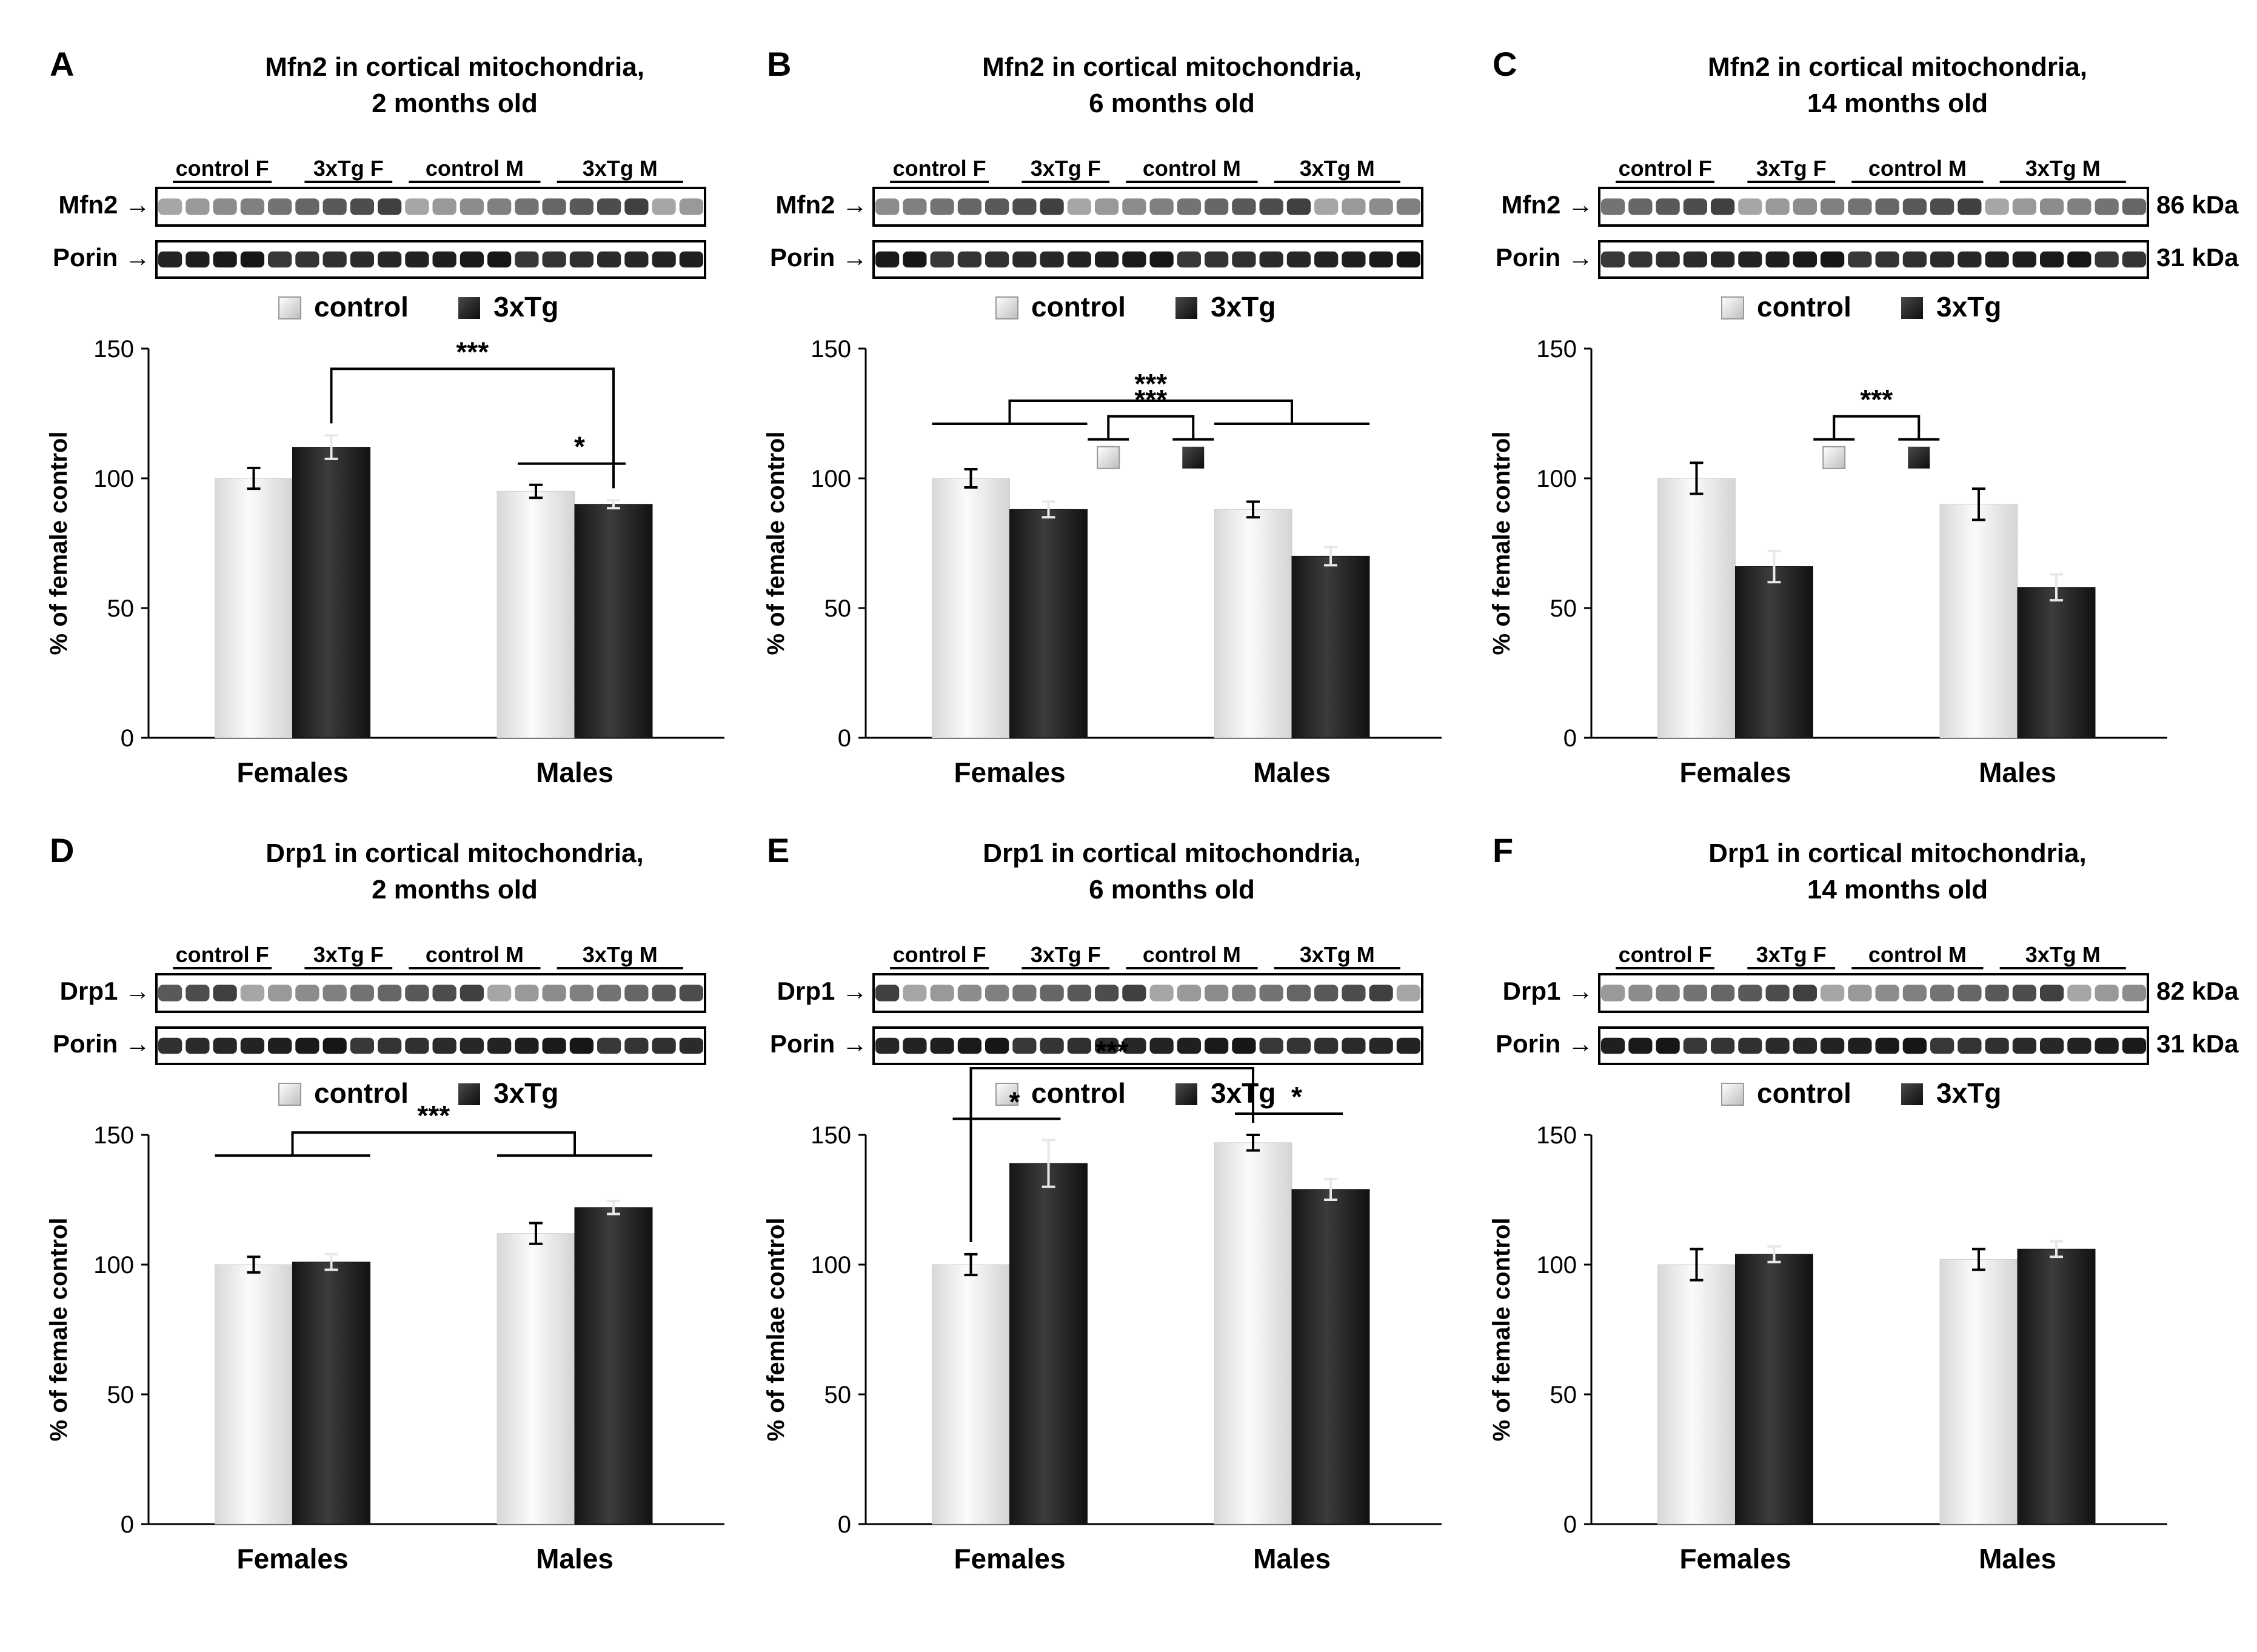 The height and width of the screenshot is (1652, 2257). What do you see at coordinates (1912, 308) in the screenshot?
I see `legend-swatch-3xtg` at bounding box center [1912, 308].